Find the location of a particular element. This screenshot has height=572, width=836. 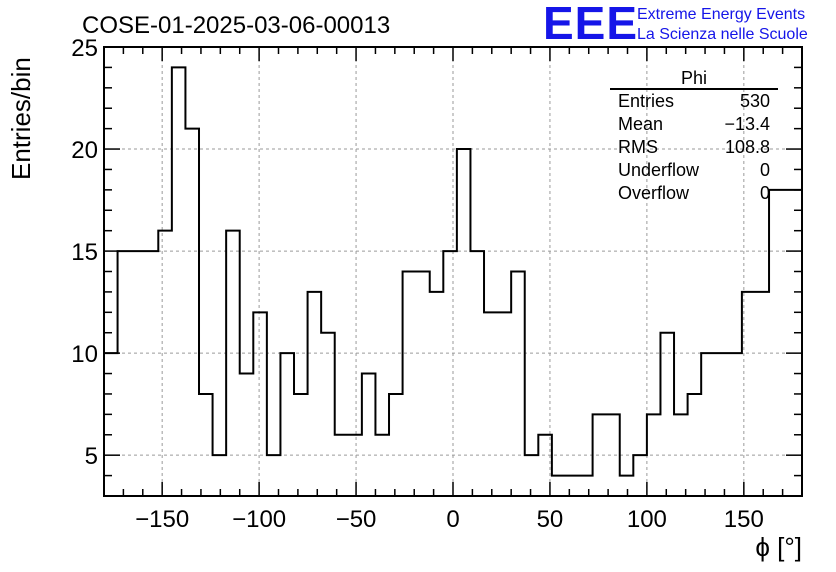

x-tick-label: 150 is located at coordinates (744, 519).